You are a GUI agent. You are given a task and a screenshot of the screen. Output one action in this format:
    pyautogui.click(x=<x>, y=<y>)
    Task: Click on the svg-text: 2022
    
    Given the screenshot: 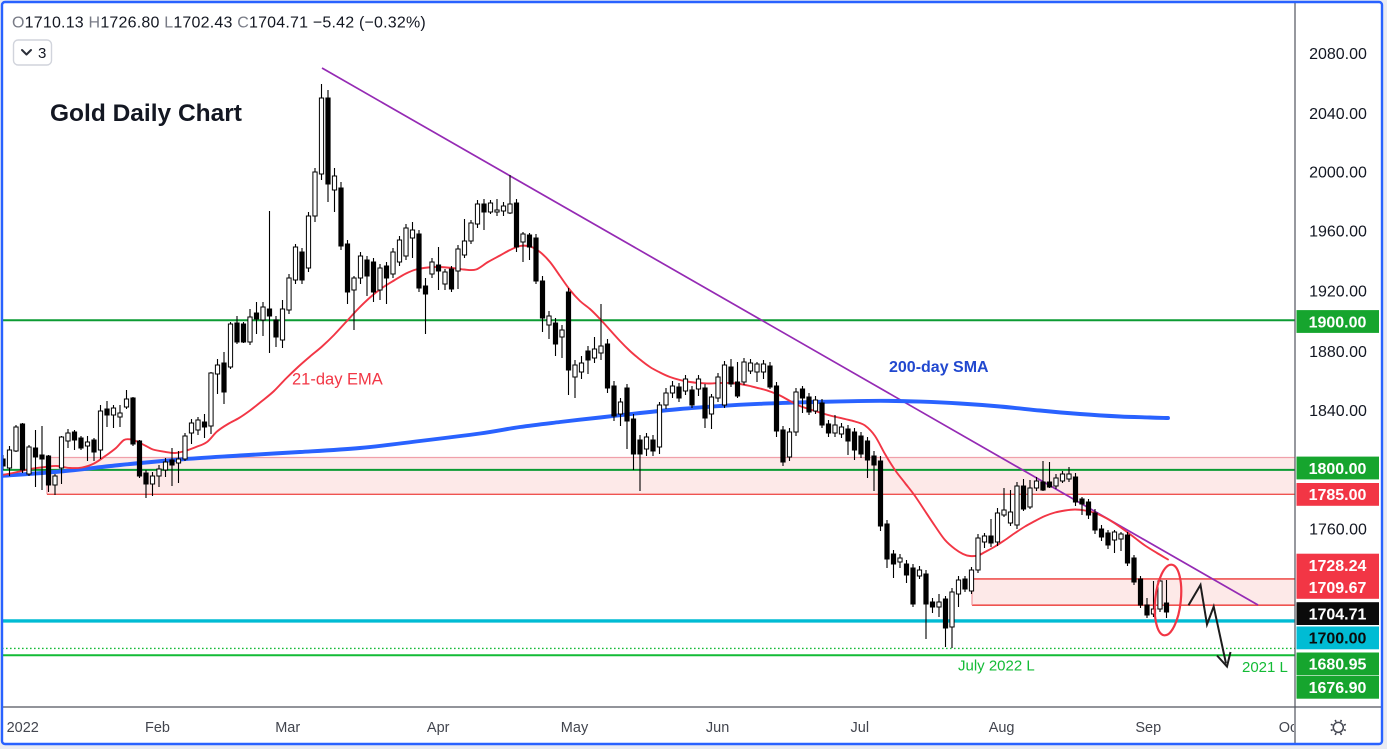 What is the action you would take?
    pyautogui.click(x=23, y=728)
    